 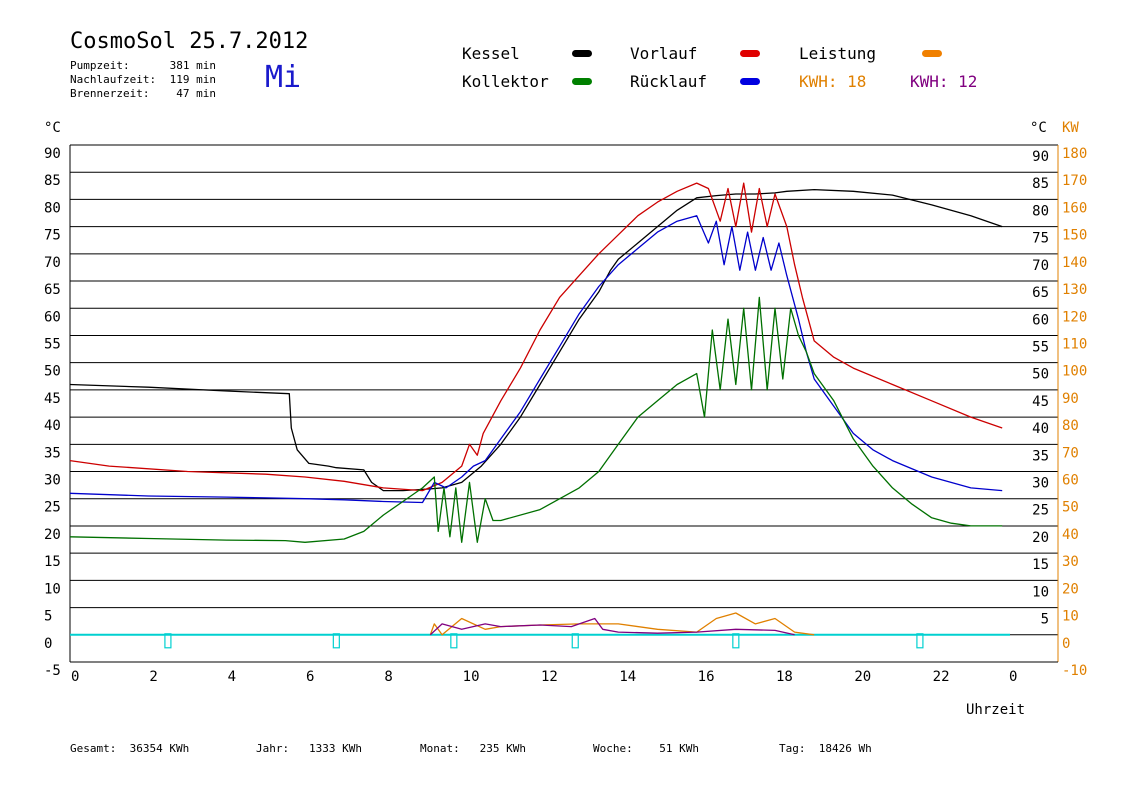 What do you see at coordinates (1038, 128) in the screenshot?
I see `y-axis-label-right: °C` at bounding box center [1038, 128].